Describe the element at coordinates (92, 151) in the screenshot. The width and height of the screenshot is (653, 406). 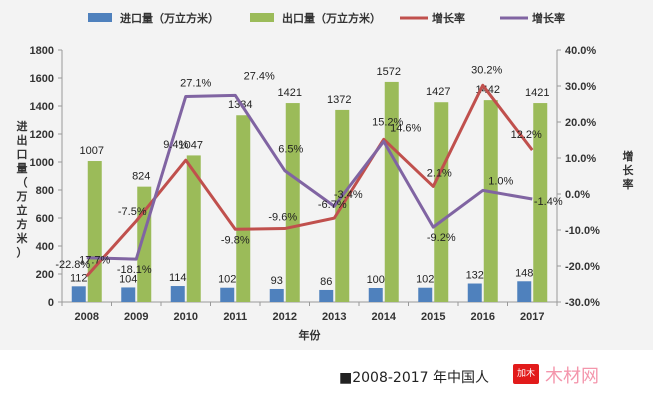
I see `export-bar-label: 1007` at that location.